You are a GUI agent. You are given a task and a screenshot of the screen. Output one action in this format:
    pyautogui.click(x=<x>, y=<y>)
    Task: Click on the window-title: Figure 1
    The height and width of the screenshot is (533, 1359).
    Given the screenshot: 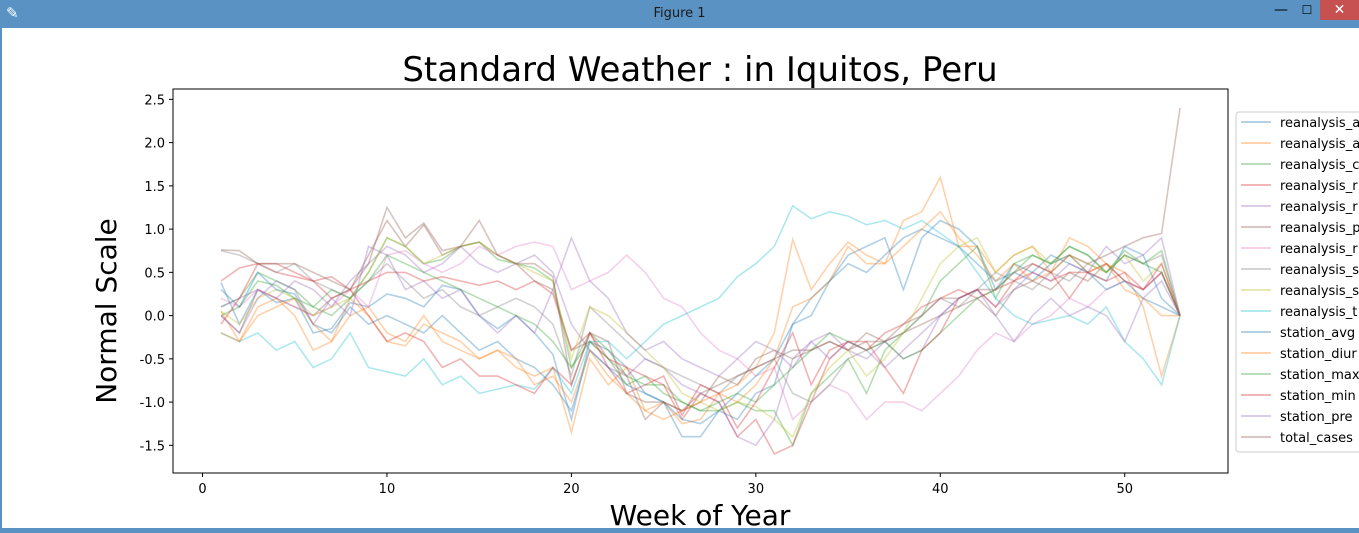 What is the action you would take?
    pyautogui.click(x=679, y=13)
    